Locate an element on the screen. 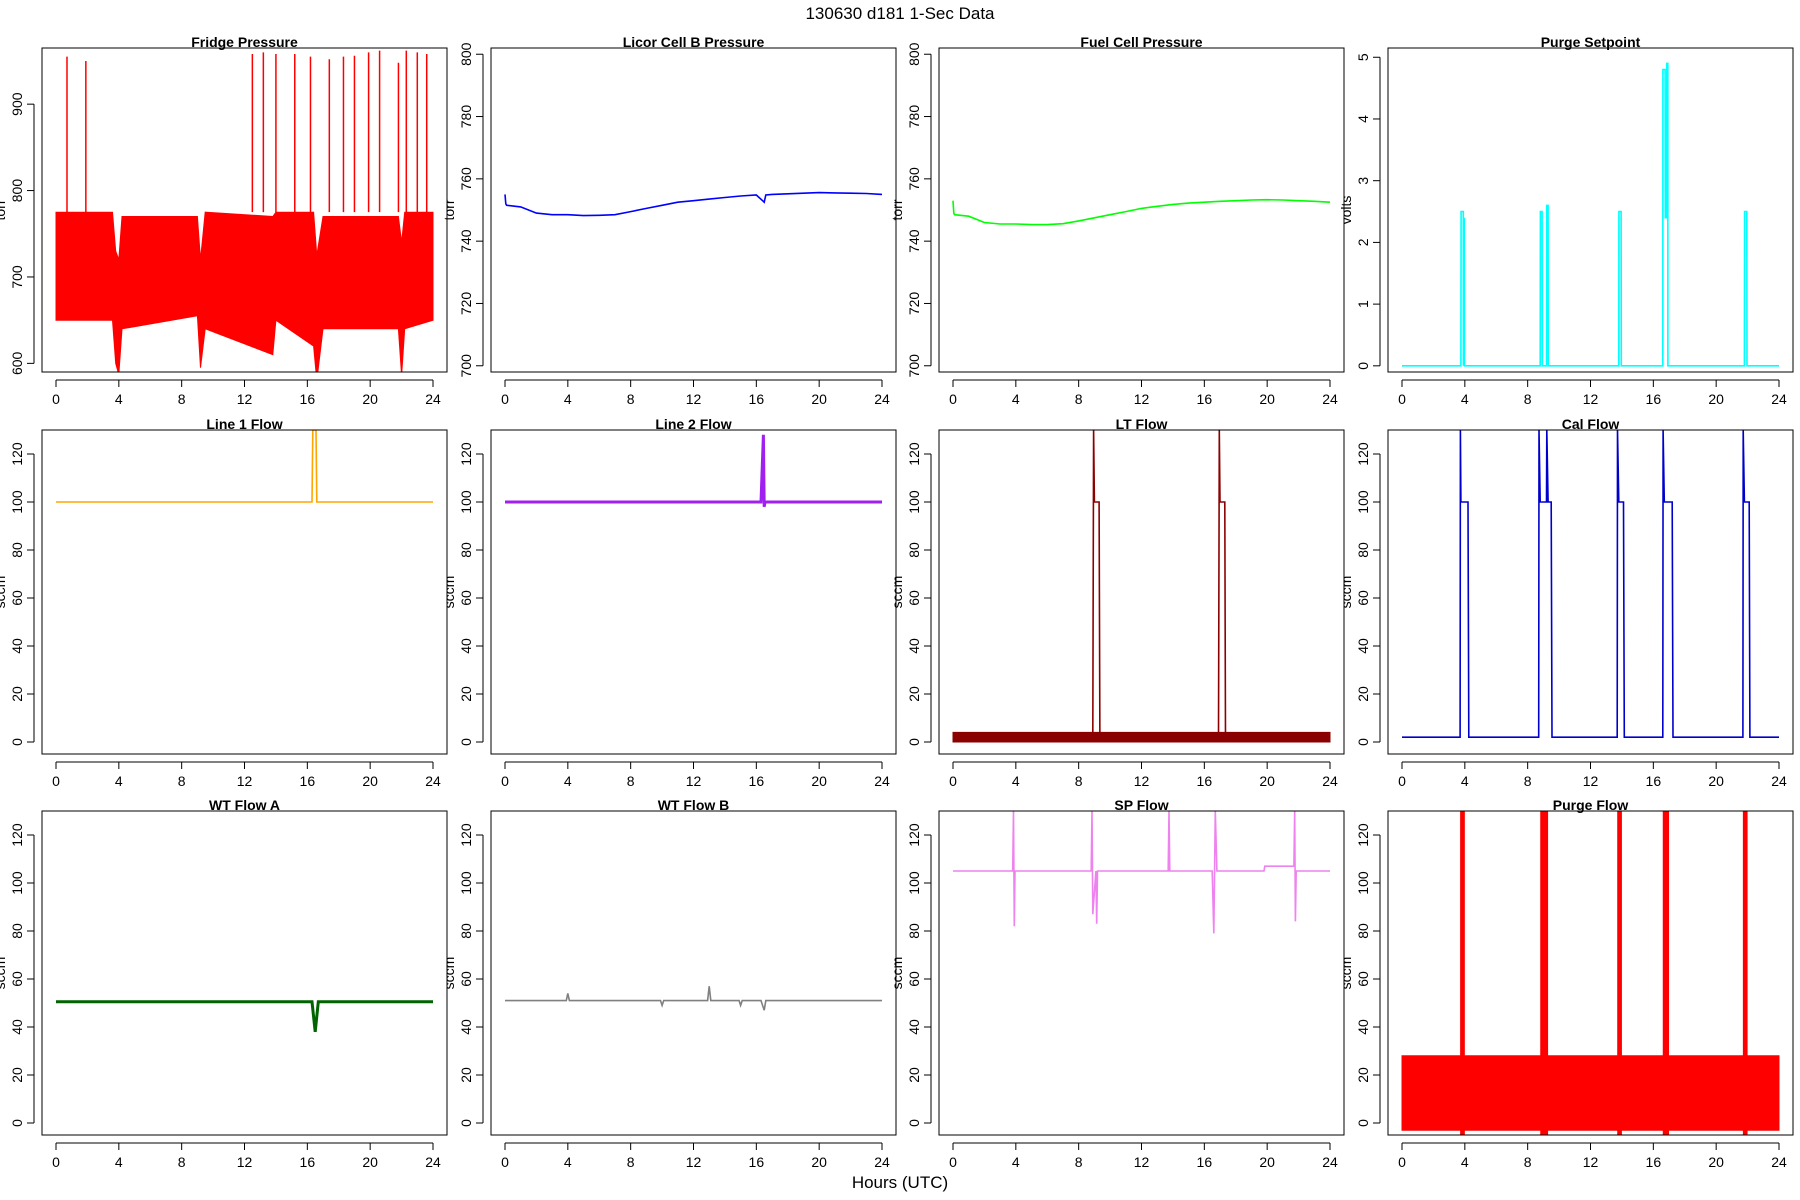 Image resolution: width=1800 pixels, height=1200 pixels. panel-title: Cal Flow is located at coordinates (1591, 424).